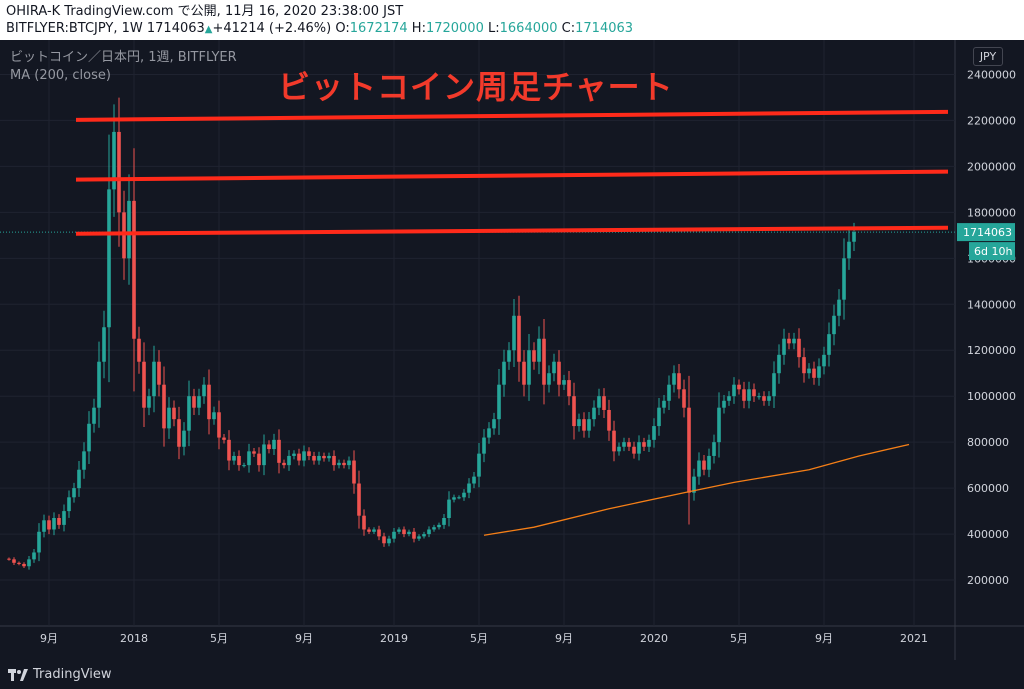 The image size is (1024, 689). Describe the element at coordinates (739, 638) in the screenshot. I see `x-tick-label: 5月` at that location.